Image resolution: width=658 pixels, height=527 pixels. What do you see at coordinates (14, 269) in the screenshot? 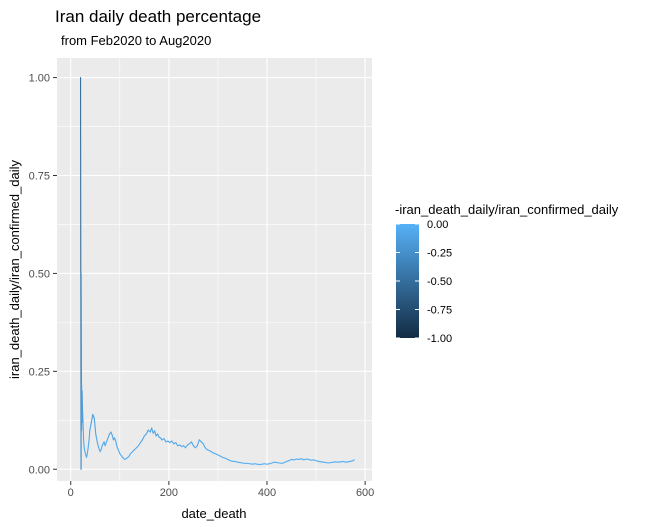
I see `y-axis-title: iran_death_daily/iran_confirmed_daily` at bounding box center [14, 269].